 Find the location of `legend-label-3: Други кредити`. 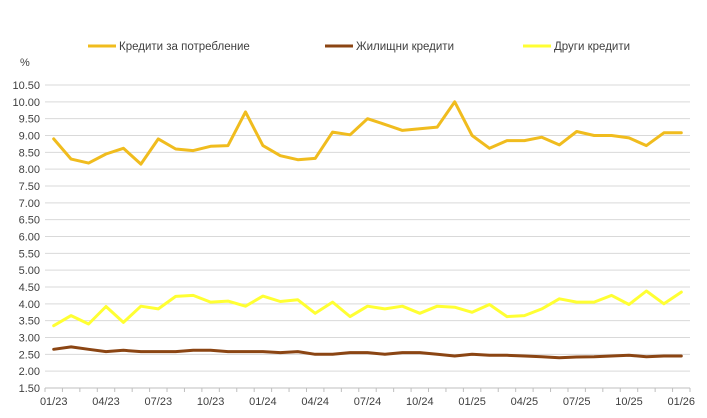

legend-label-3: Други кредити is located at coordinates (592, 47).